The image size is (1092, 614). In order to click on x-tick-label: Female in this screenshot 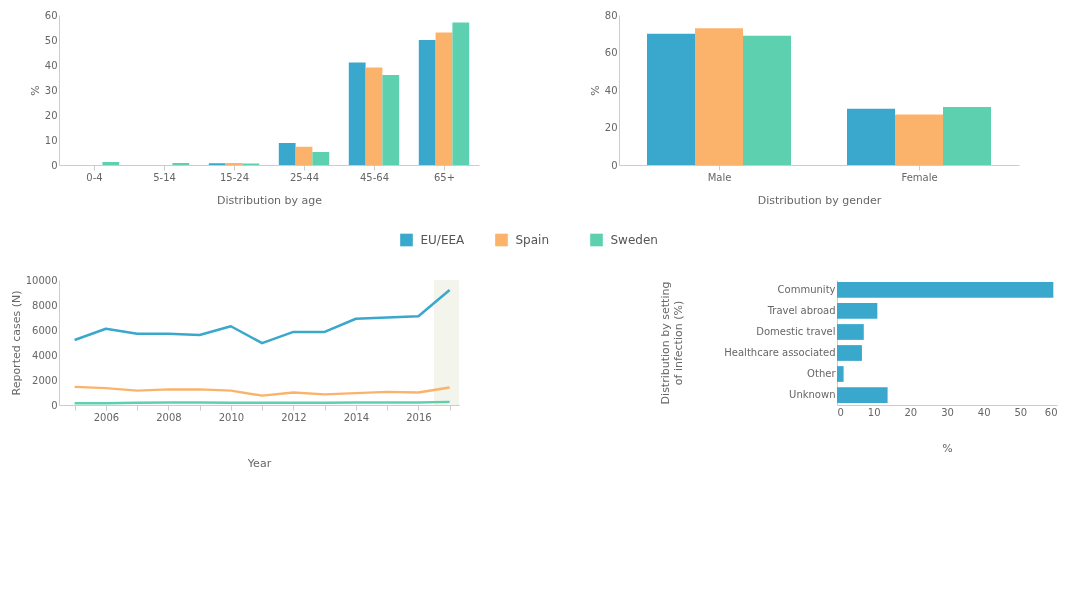, I will do `click(919, 177)`.